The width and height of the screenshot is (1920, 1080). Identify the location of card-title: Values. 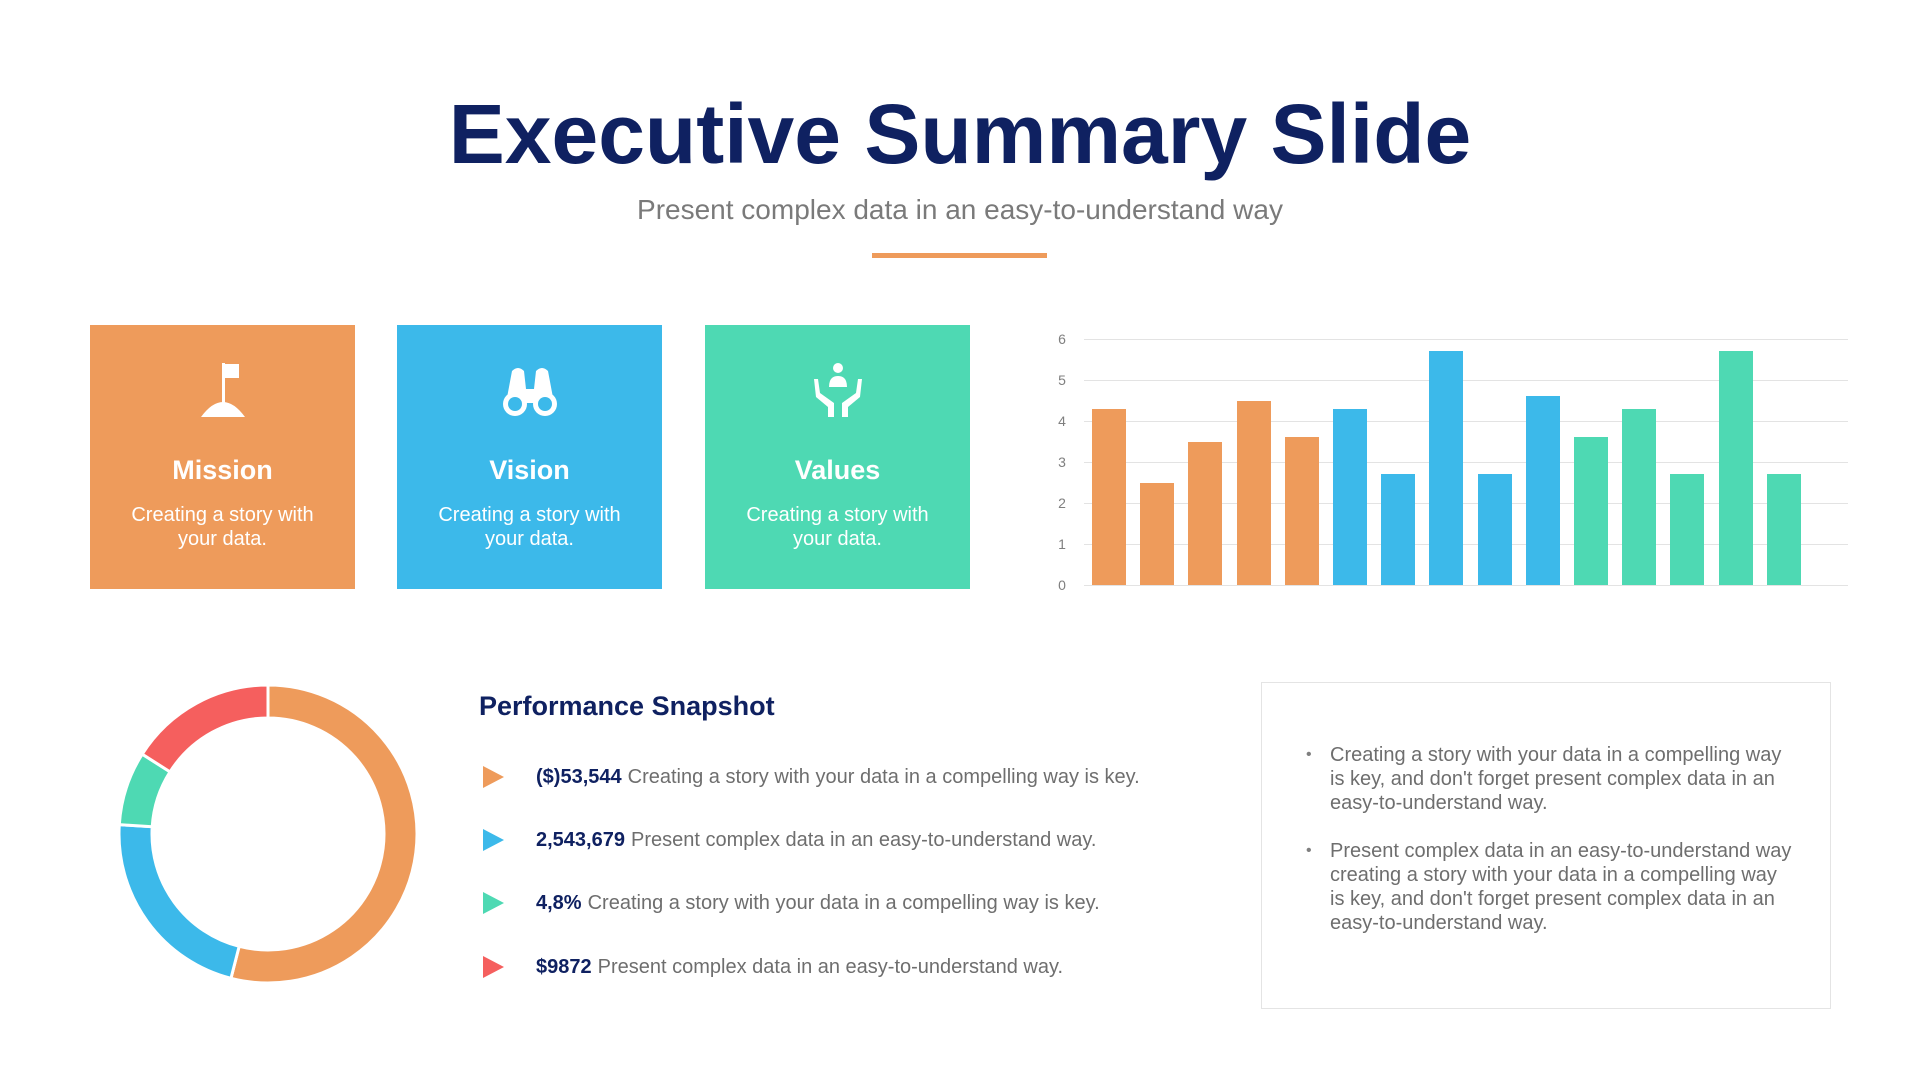
(837, 470).